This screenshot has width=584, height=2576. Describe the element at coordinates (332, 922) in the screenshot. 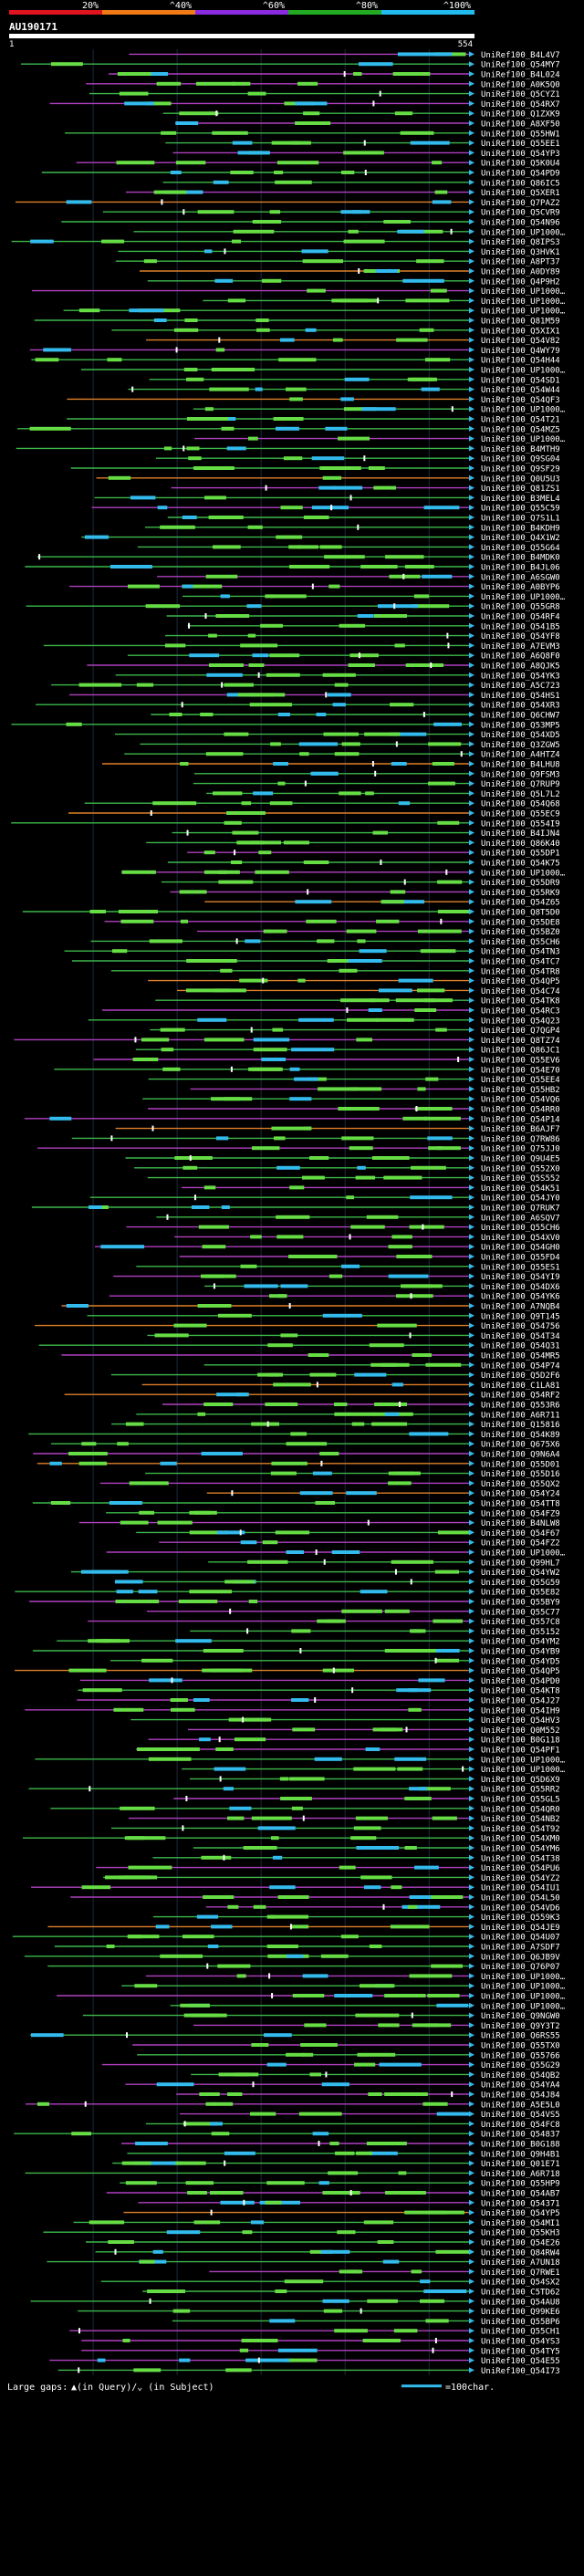

I see `hit-row: UniRef100_Q55DE8` at that location.